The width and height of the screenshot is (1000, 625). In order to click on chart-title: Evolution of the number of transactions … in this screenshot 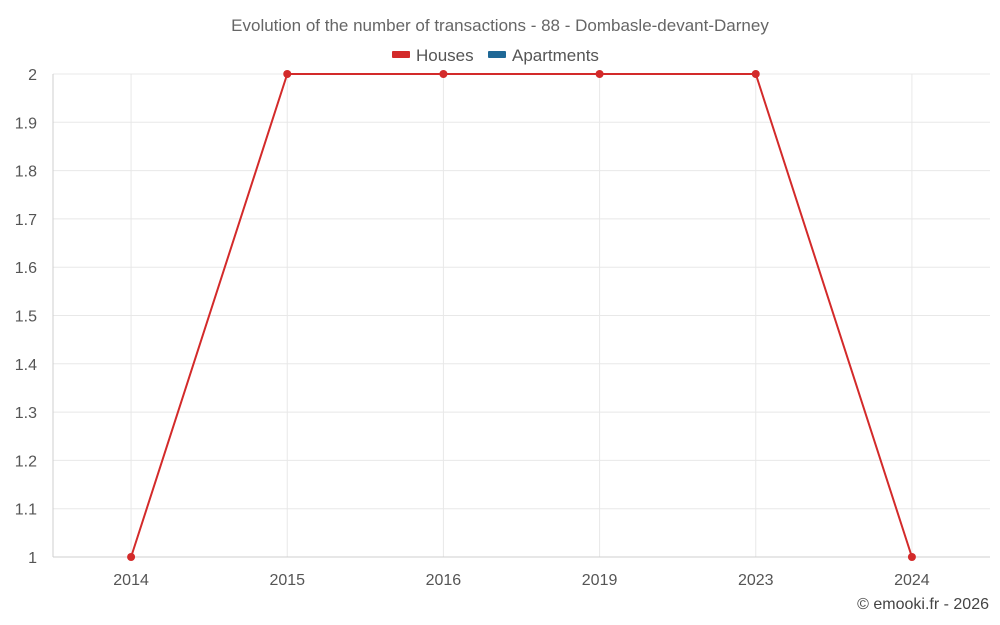, I will do `click(500, 25)`.